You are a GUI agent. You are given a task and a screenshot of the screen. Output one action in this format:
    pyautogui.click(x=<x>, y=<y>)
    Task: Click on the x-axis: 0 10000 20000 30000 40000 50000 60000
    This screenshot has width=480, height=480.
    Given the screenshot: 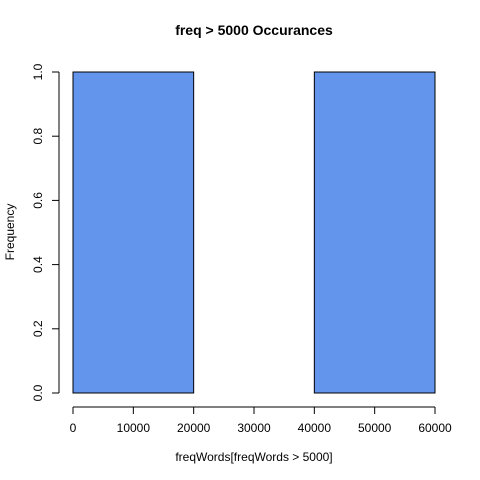 What is the action you would take?
    pyautogui.click(x=261, y=420)
    